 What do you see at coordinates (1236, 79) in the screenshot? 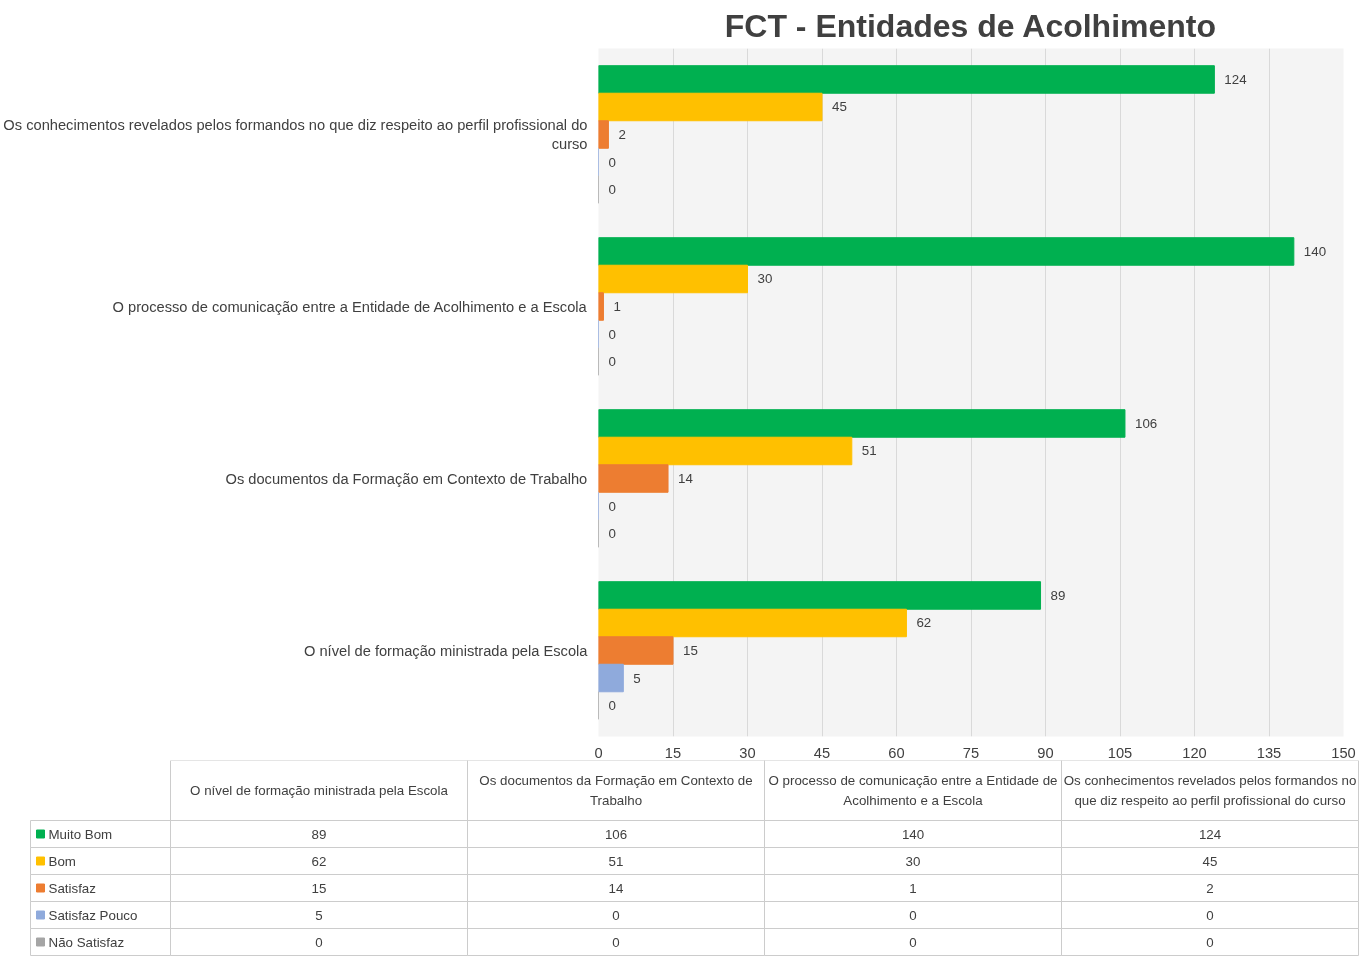
I see `data-label: 124` at bounding box center [1236, 79].